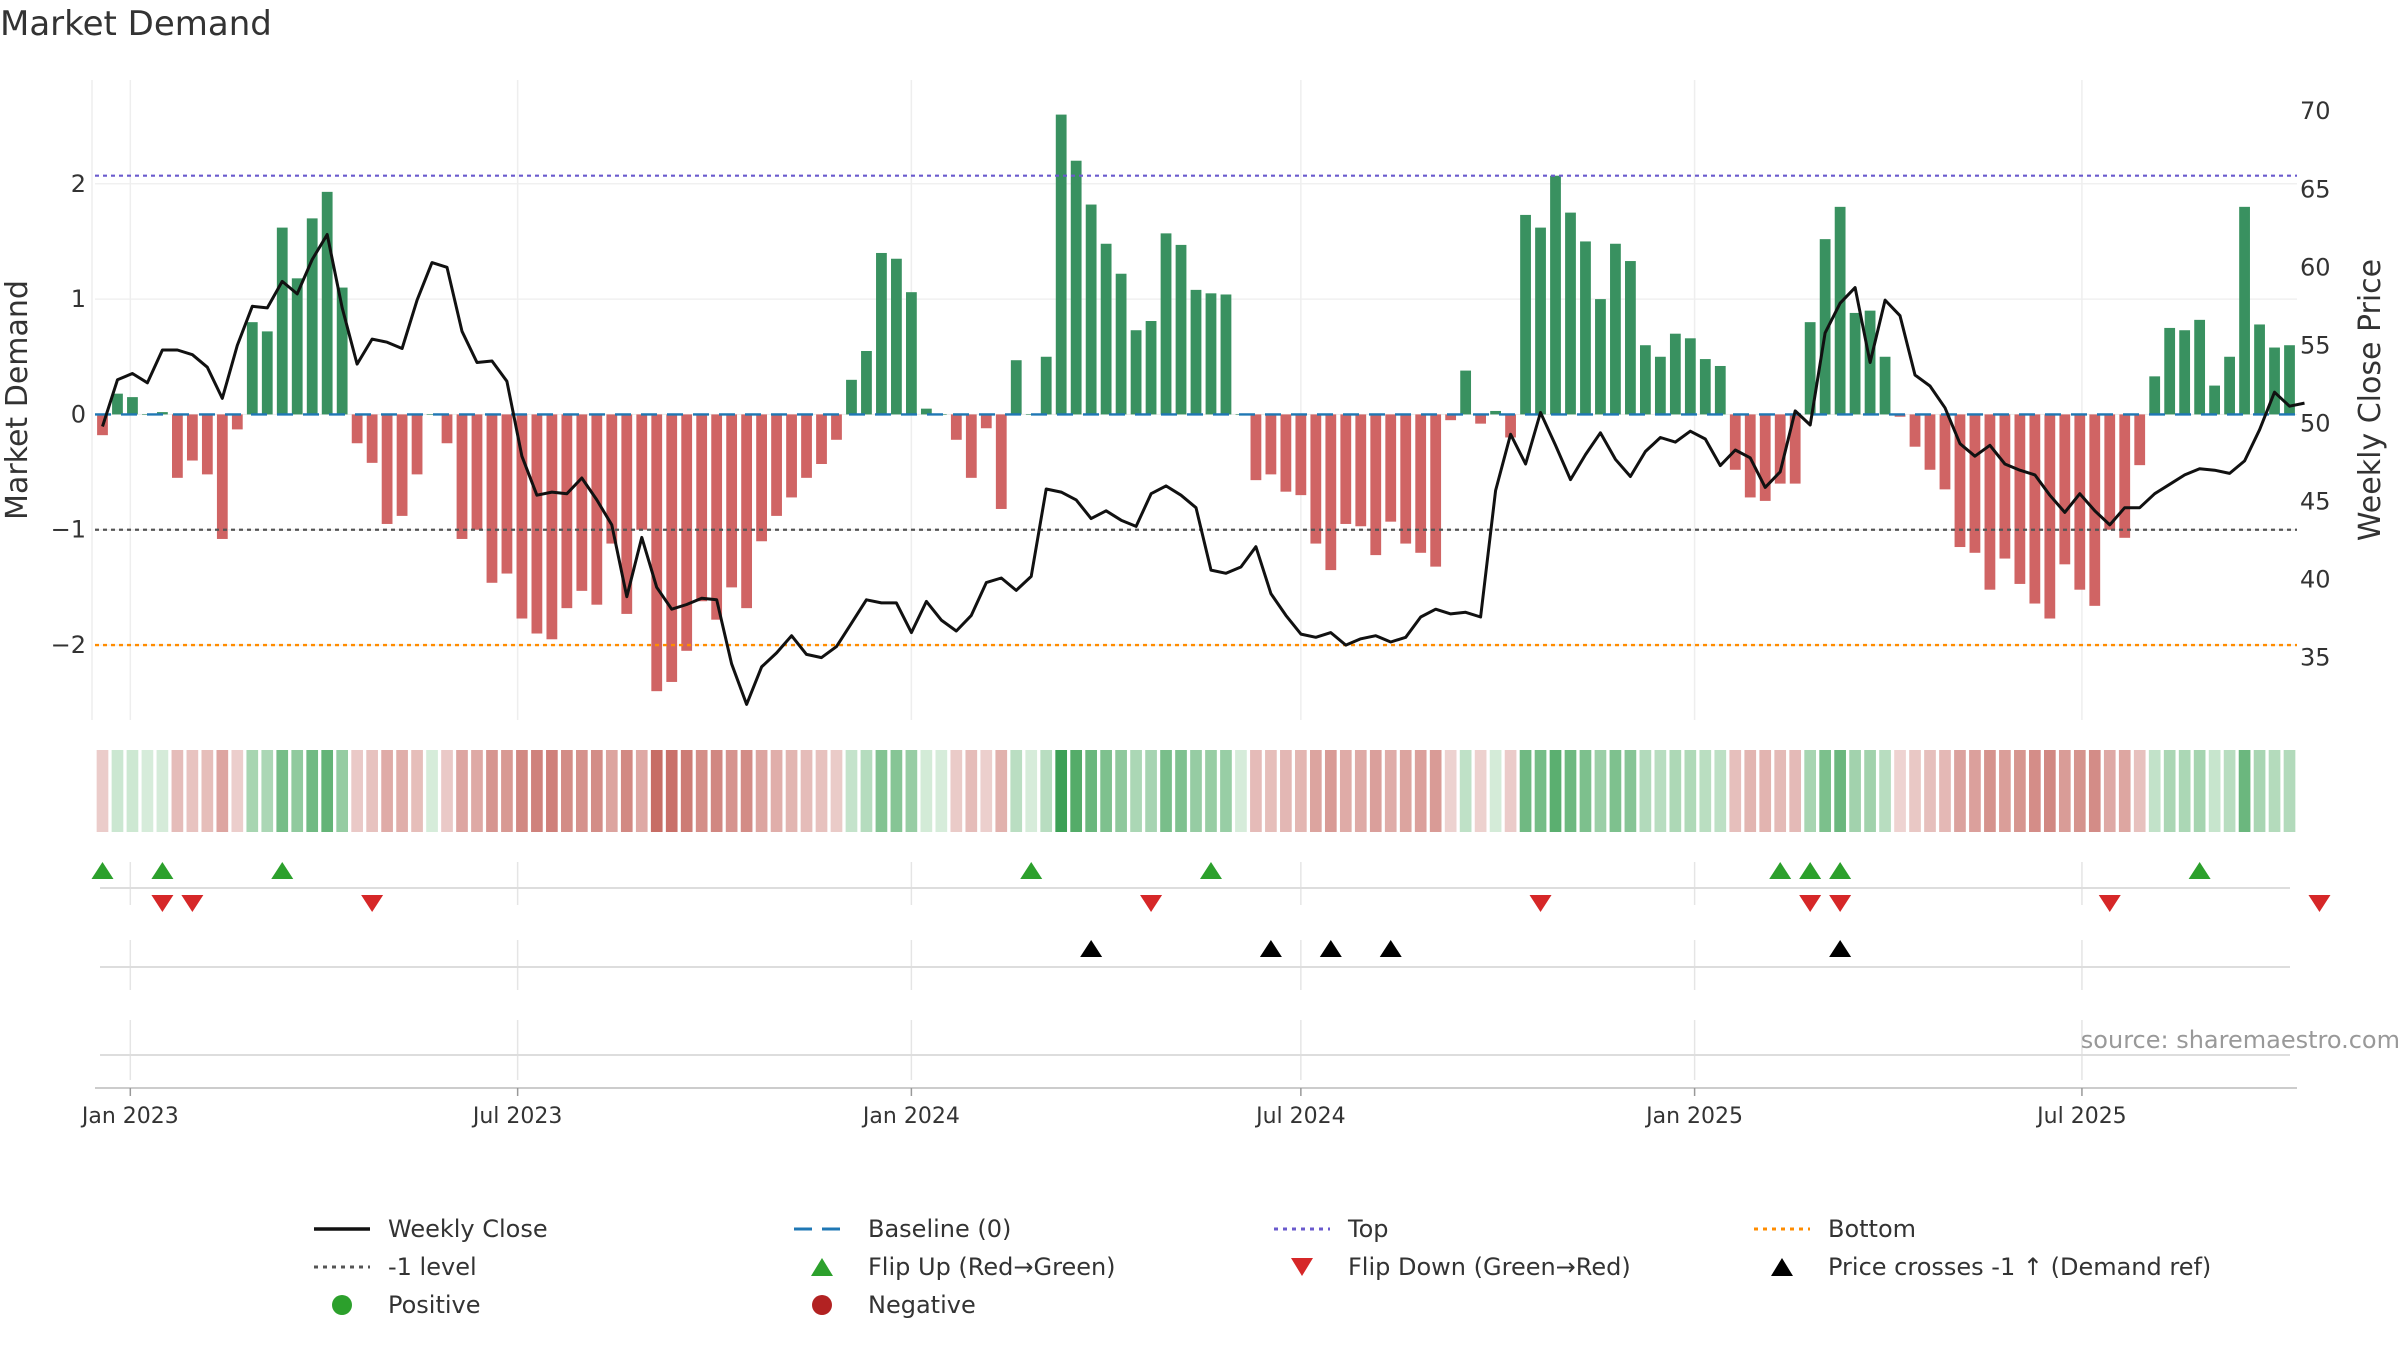 This screenshot has height=1350, width=2400. I want to click on y2-tick-label: 60, so click(2315, 267).